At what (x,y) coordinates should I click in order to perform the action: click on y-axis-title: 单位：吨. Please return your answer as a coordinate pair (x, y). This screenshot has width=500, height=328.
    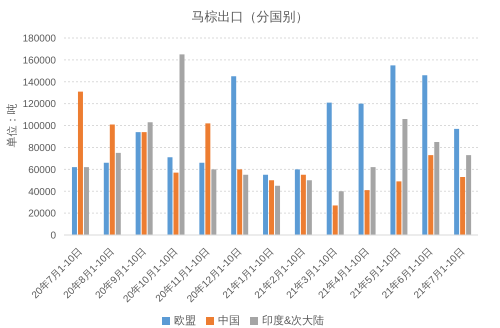
    Looking at the image, I should click on (13, 125).